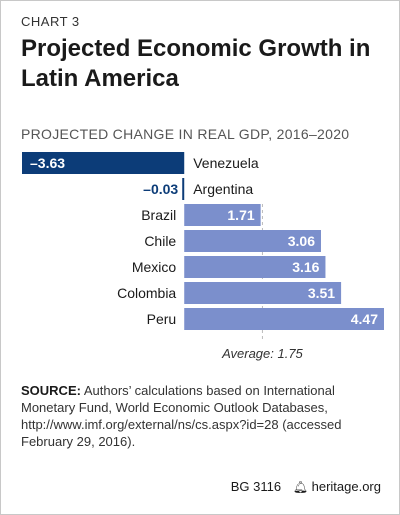  What do you see at coordinates (185, 134) in the screenshot?
I see `chart-subtitle: PROJECTED CHANGE IN REAL GDP, 2016–2020` at bounding box center [185, 134].